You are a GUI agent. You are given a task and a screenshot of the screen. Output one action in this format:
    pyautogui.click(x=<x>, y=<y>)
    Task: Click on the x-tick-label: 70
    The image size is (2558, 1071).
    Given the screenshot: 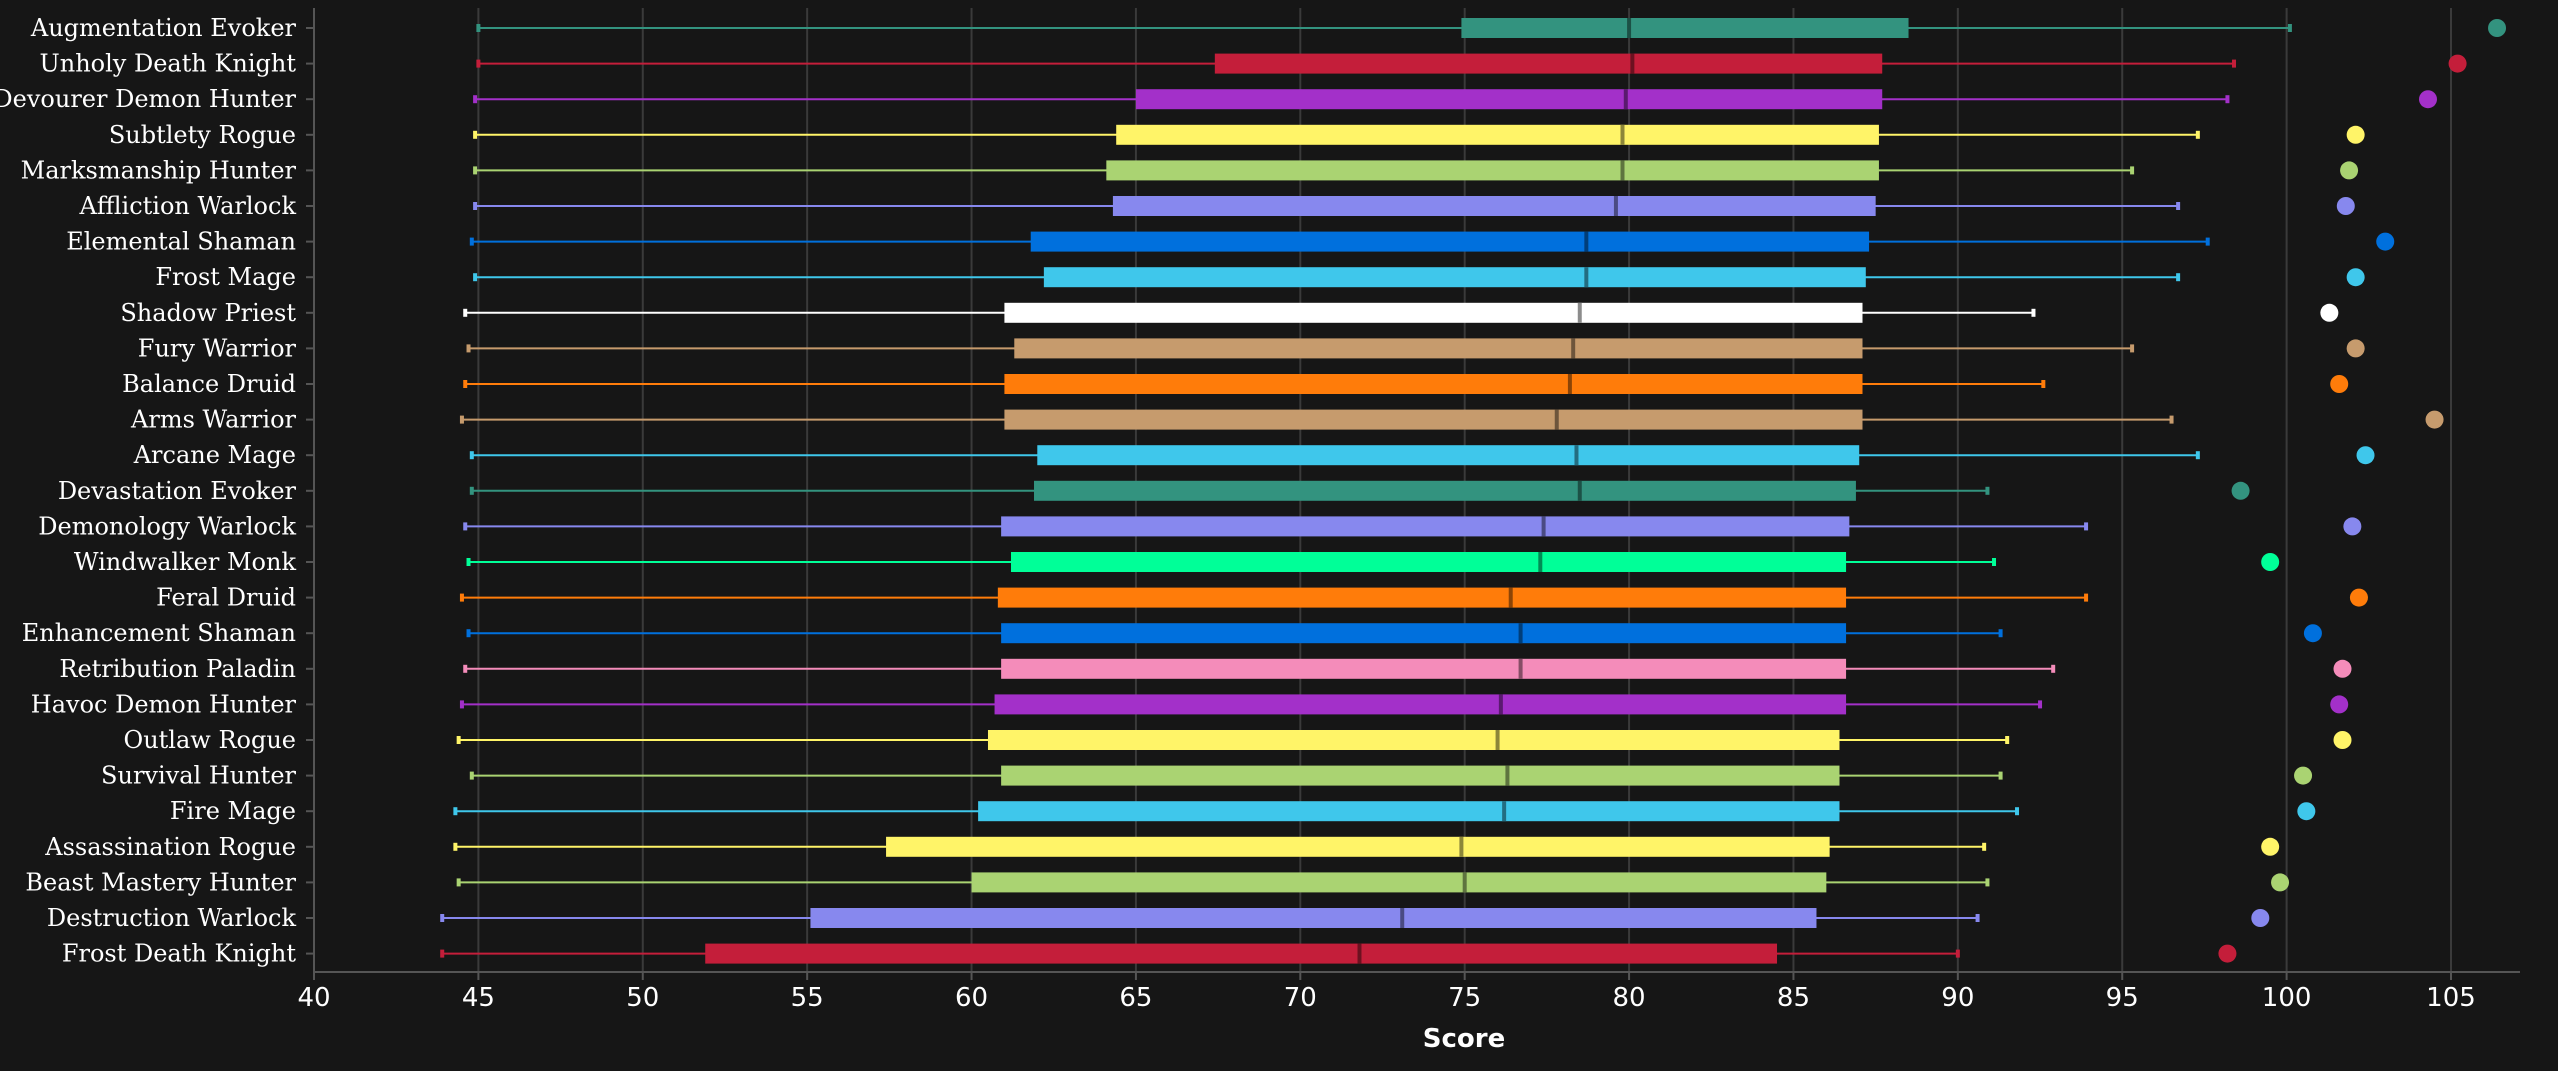 What is the action you would take?
    pyautogui.click(x=1300, y=998)
    